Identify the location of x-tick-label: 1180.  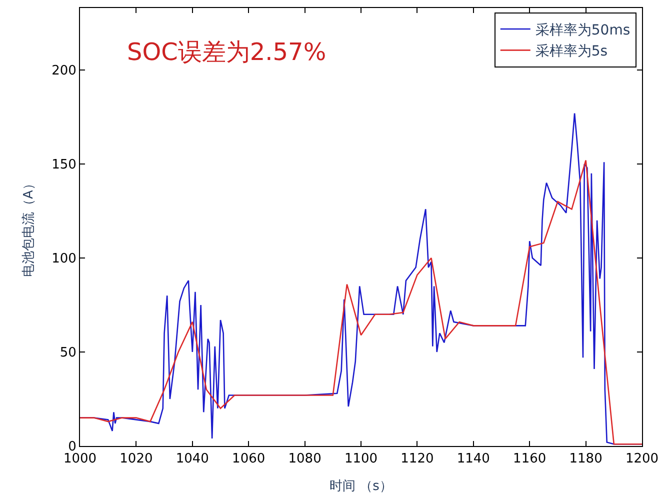
(585, 459).